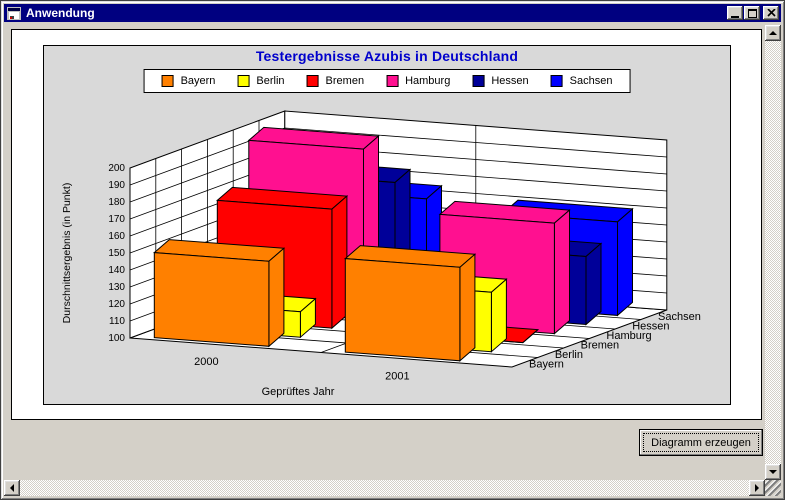  Describe the element at coordinates (116, 219) in the screenshot. I see `value-tick-label: 170` at that location.